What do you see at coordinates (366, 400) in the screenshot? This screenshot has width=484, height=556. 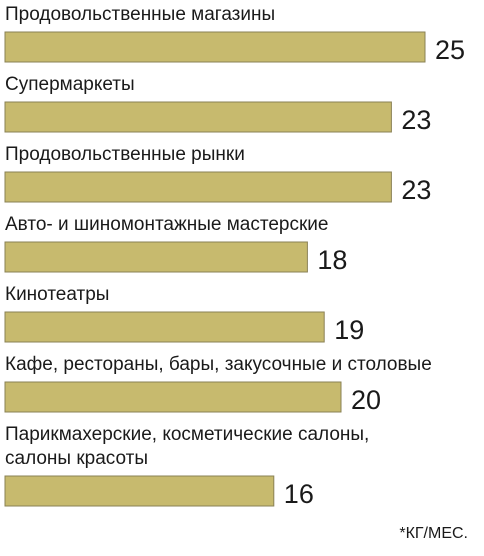 I see `value-label: 20` at bounding box center [366, 400].